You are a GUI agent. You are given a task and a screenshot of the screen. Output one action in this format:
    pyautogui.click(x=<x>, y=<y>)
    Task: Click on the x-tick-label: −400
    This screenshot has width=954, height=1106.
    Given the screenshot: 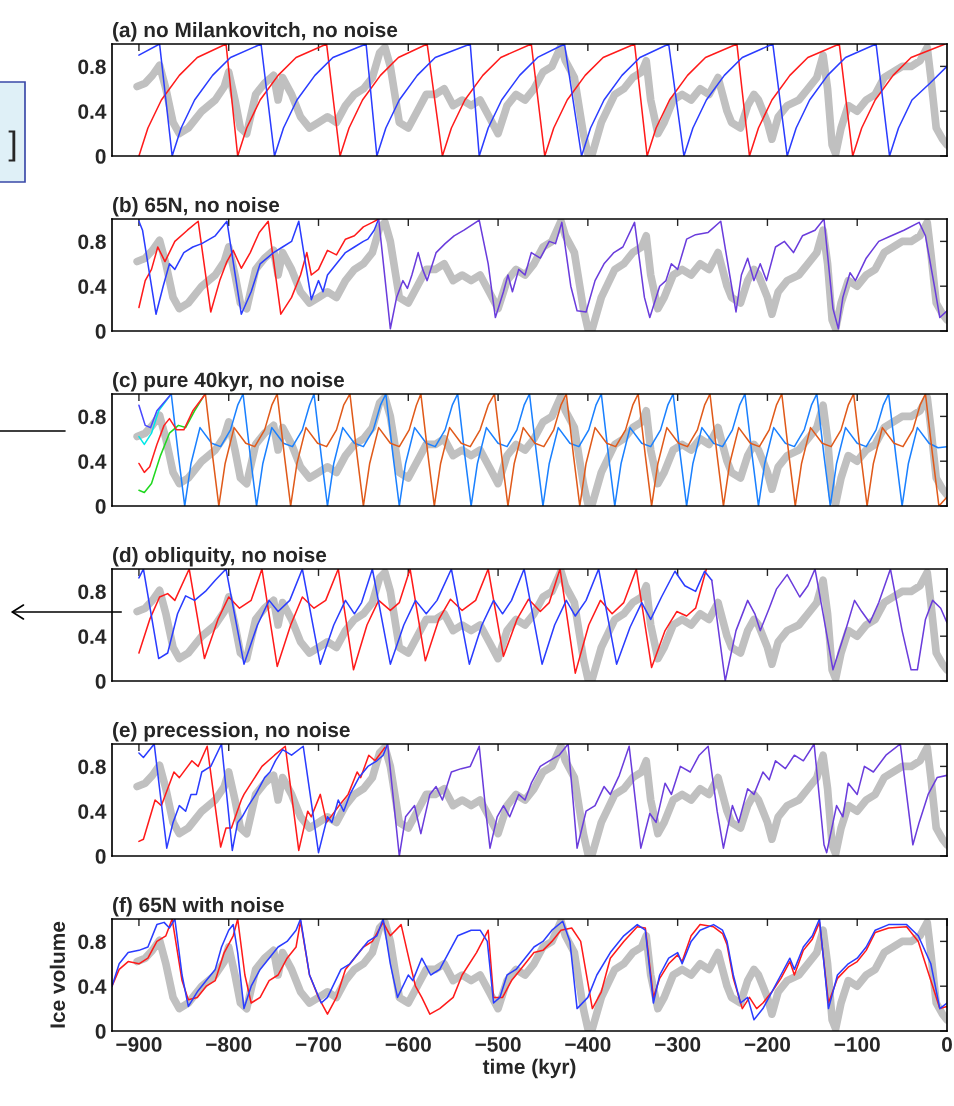 What is the action you would take?
    pyautogui.click(x=588, y=1044)
    